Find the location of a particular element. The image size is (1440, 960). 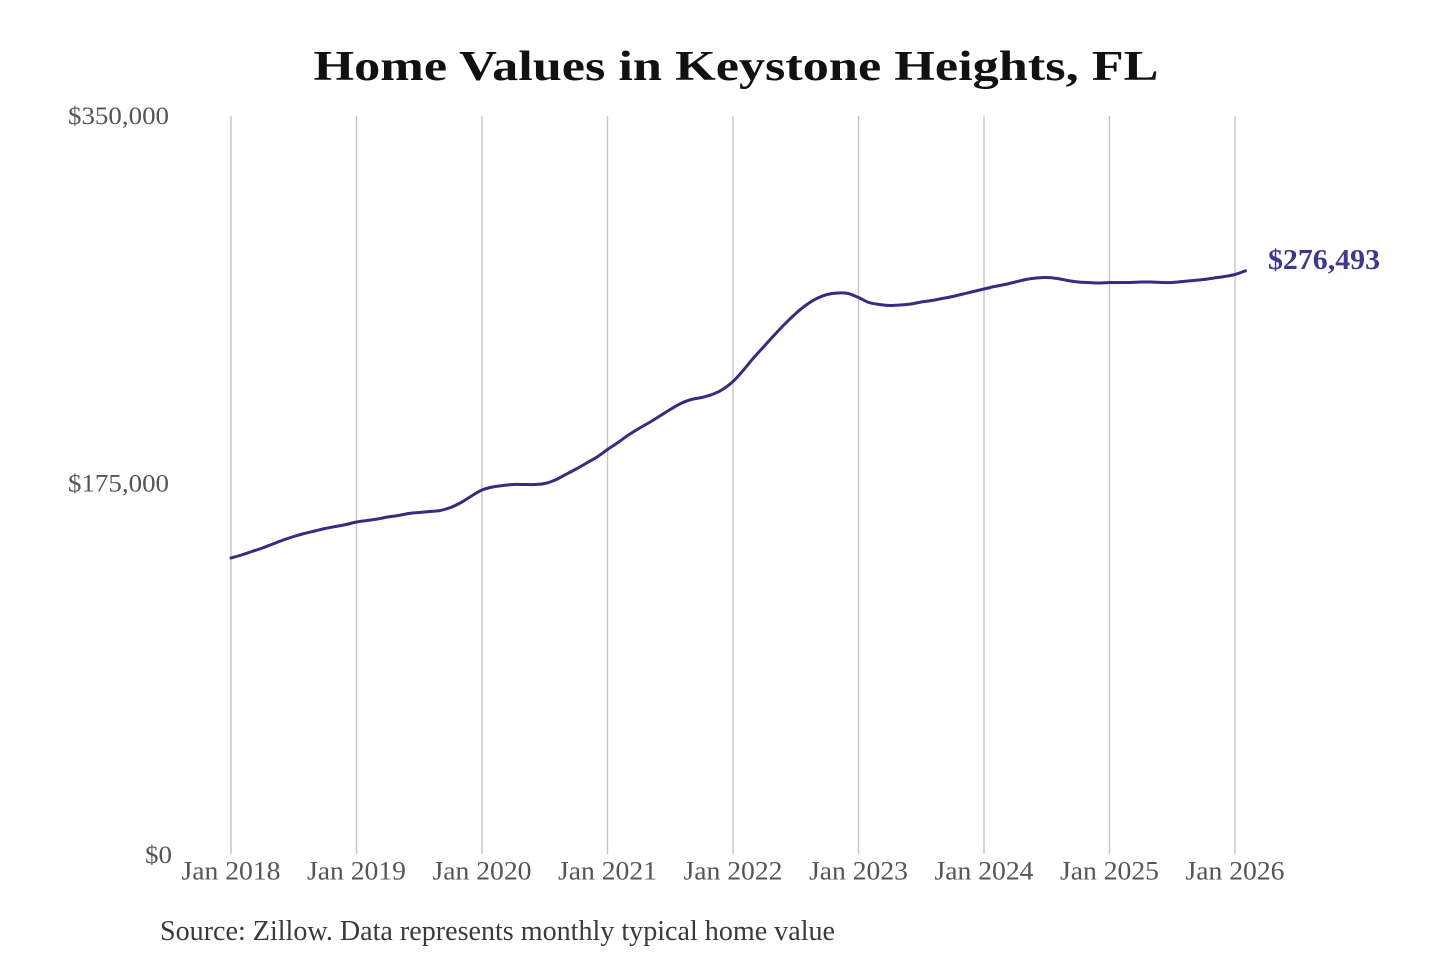

svg-text: Jan 2024 is located at coordinates (984, 871).